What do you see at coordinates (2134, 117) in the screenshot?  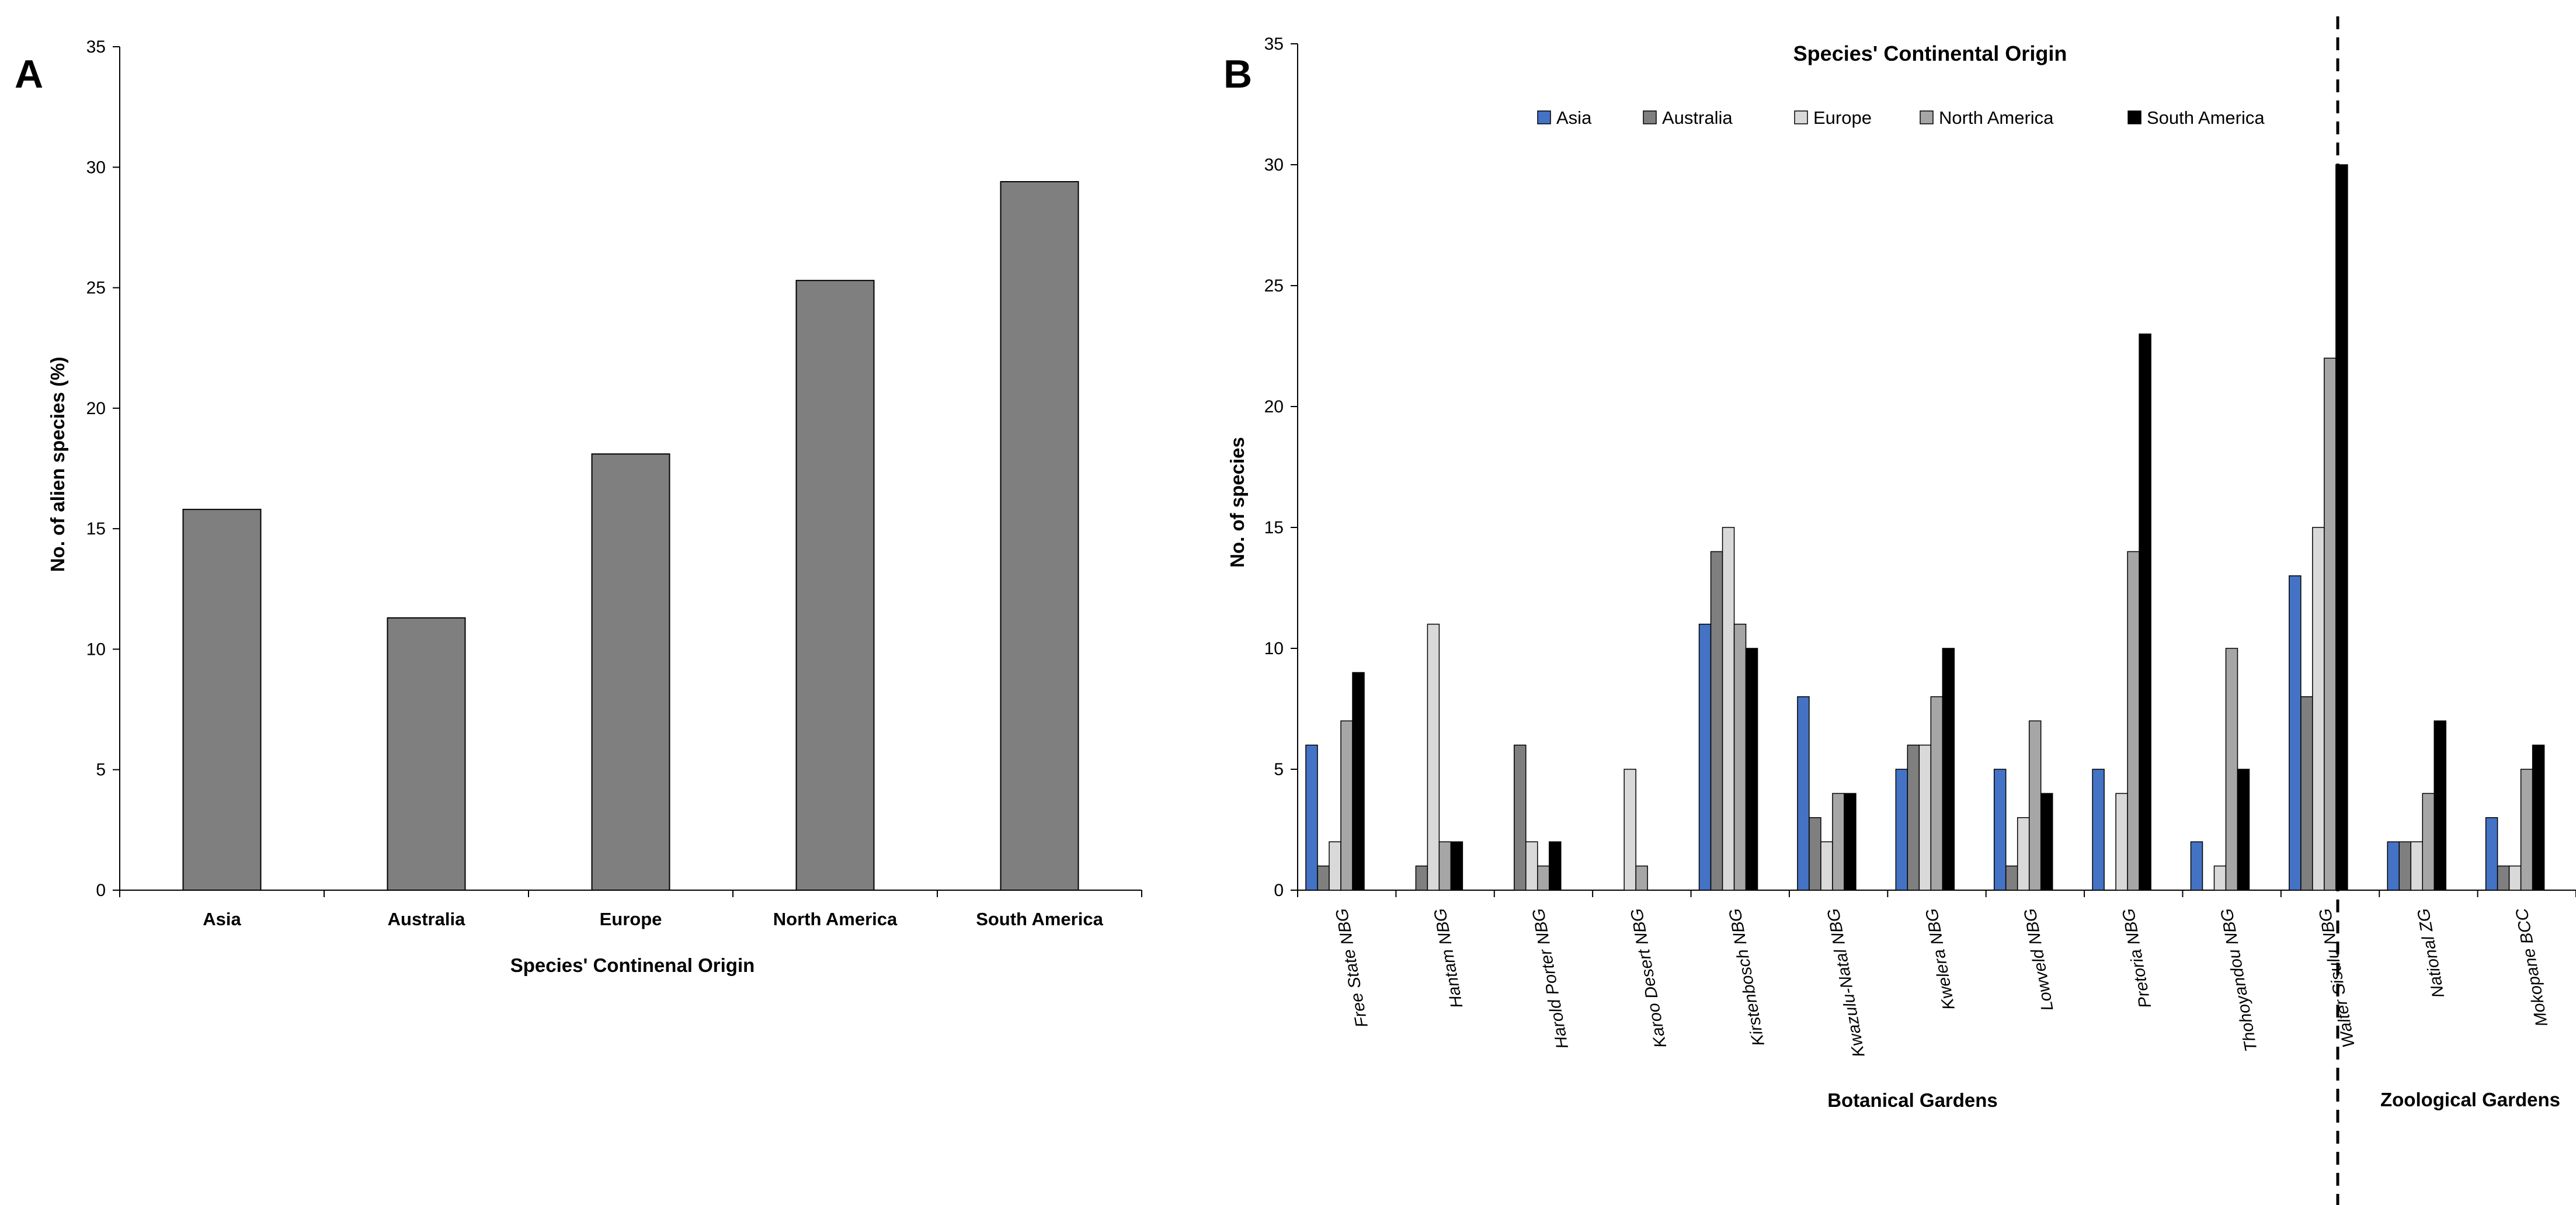 I see `legend-swatch-south-america` at bounding box center [2134, 117].